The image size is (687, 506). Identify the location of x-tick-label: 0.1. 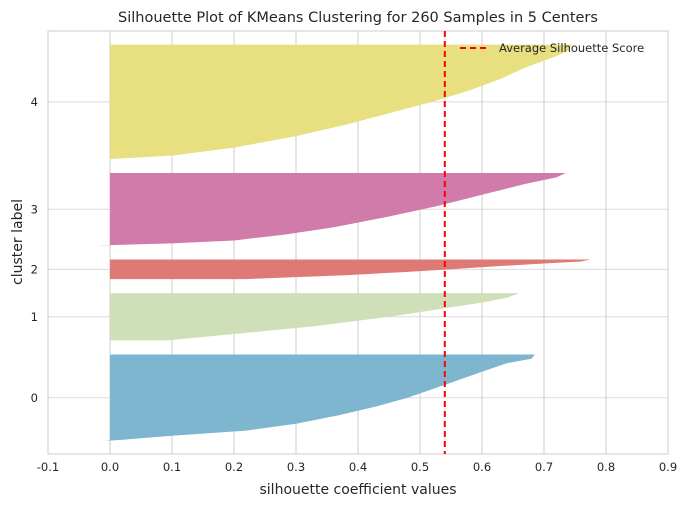
(172, 467).